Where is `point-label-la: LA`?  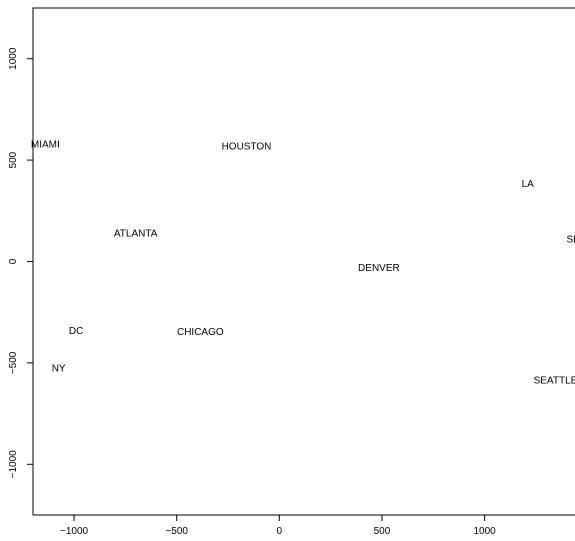
point-label-la: LA is located at coordinates (528, 184).